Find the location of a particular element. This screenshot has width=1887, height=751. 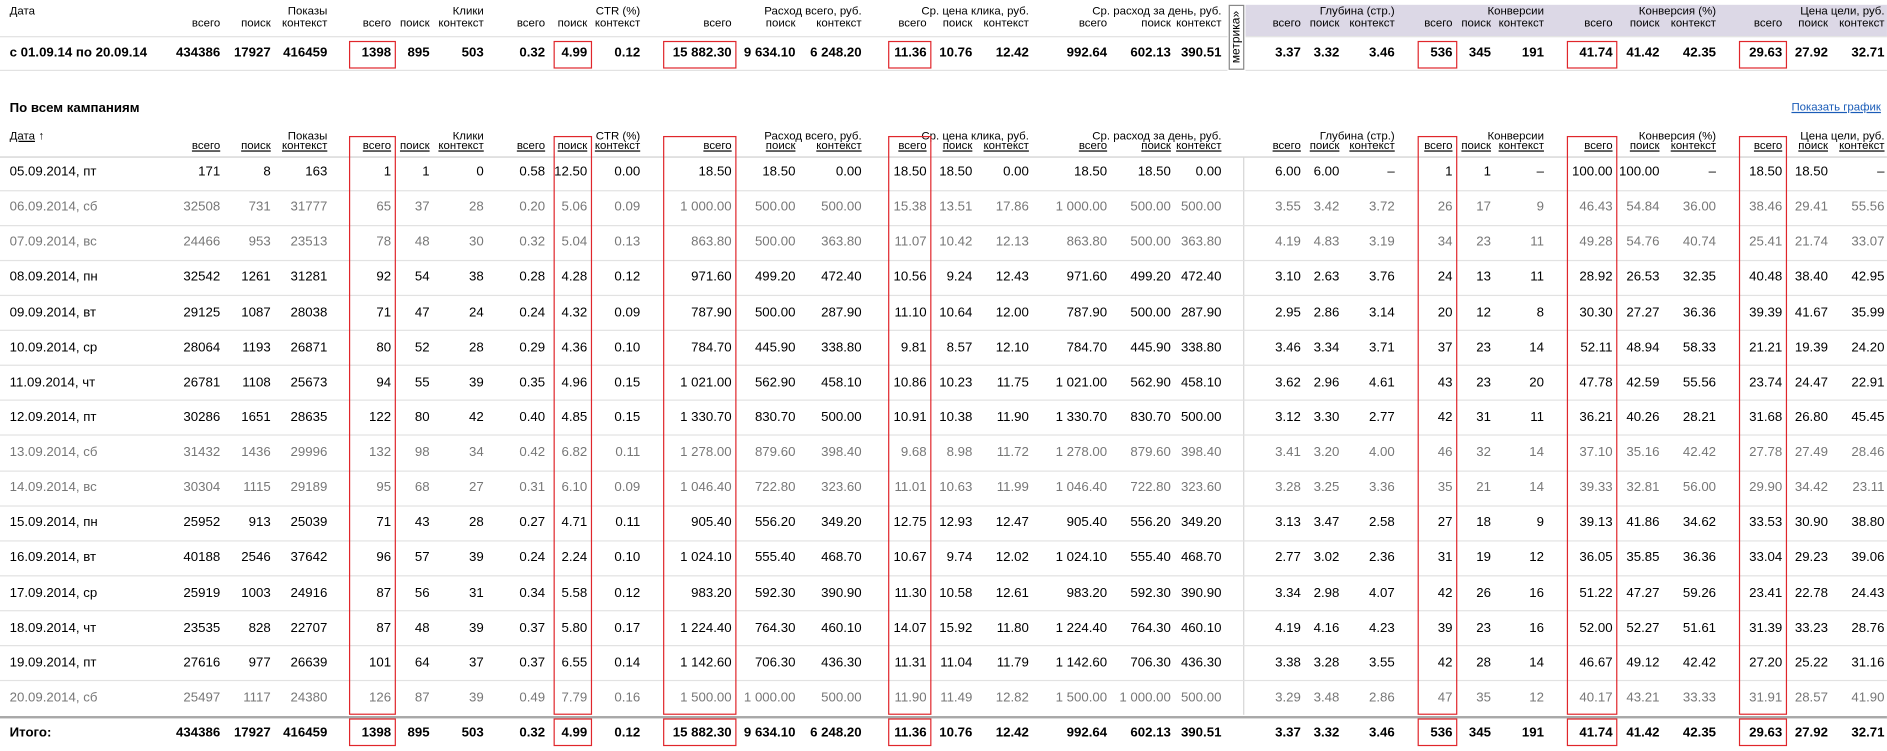

day-row-cell: 28.46 is located at coordinates (1868, 452).